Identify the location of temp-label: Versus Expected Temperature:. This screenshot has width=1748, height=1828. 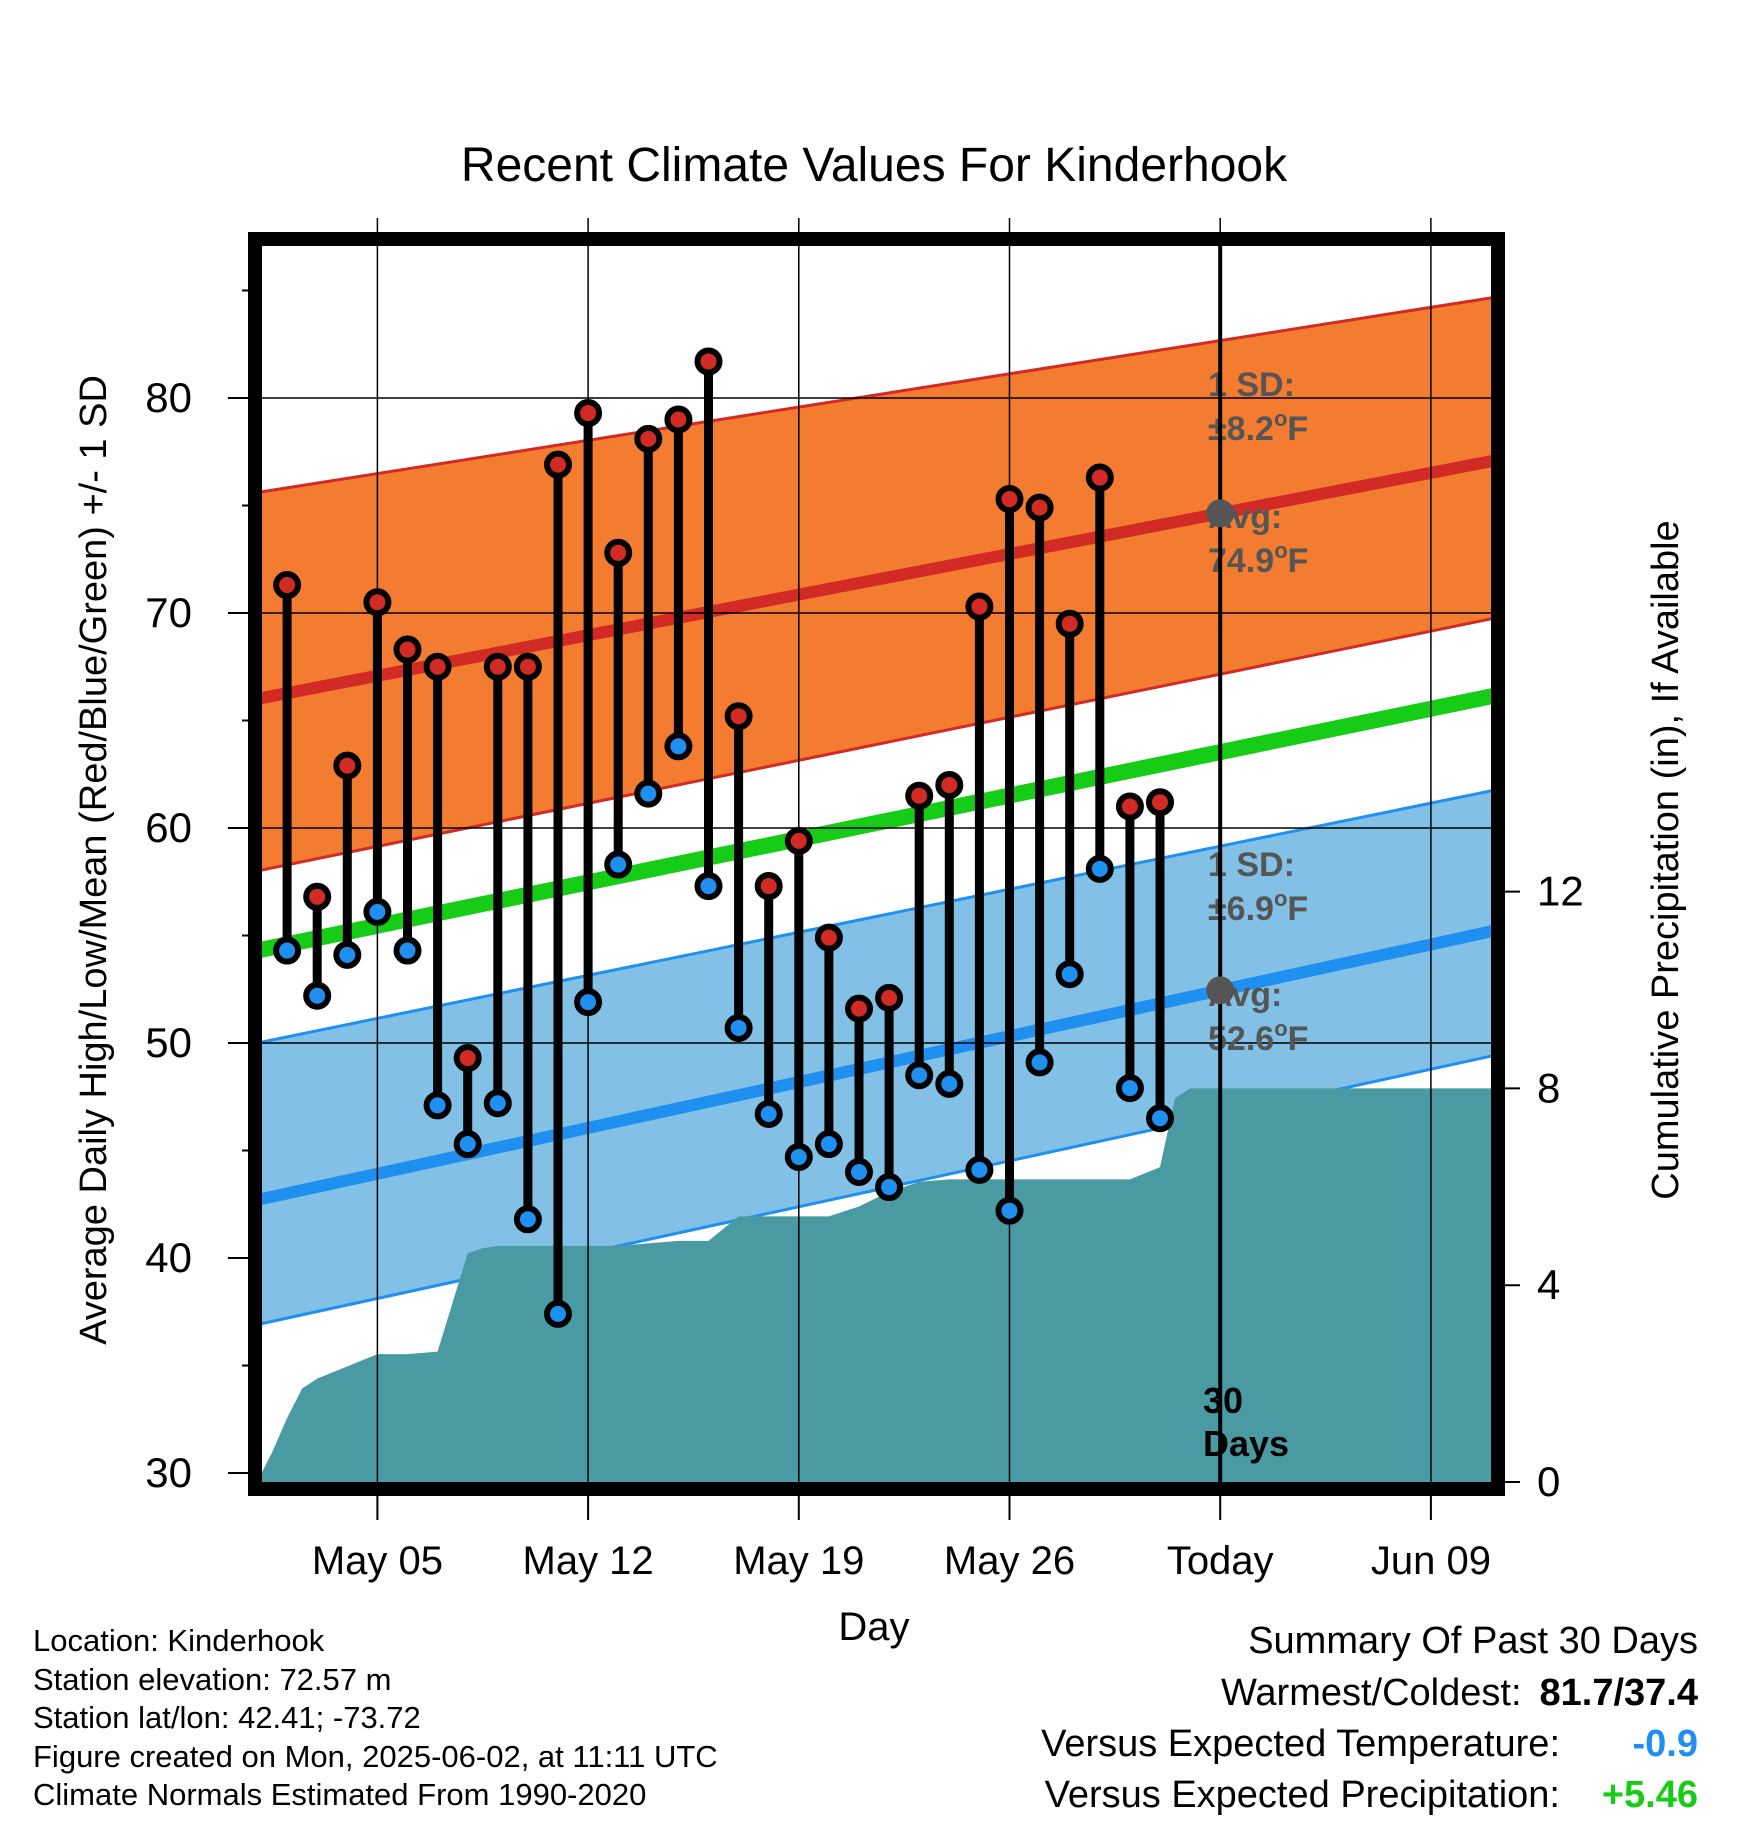
(1300, 1744).